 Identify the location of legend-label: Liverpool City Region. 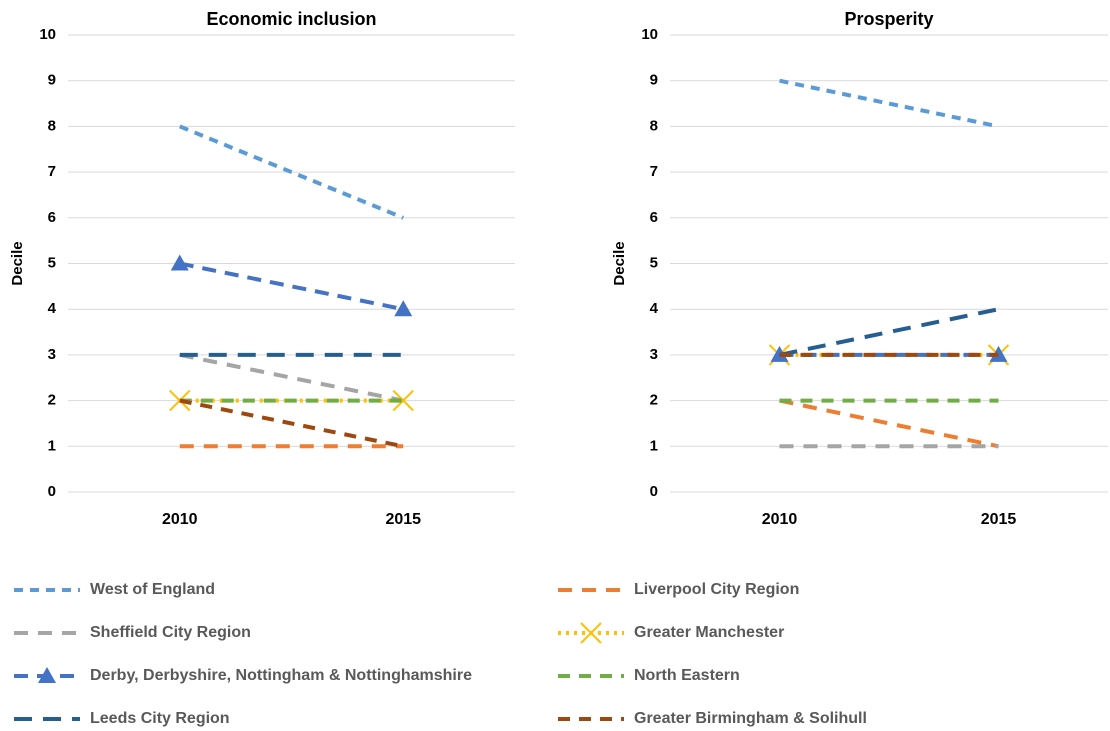
(716, 589).